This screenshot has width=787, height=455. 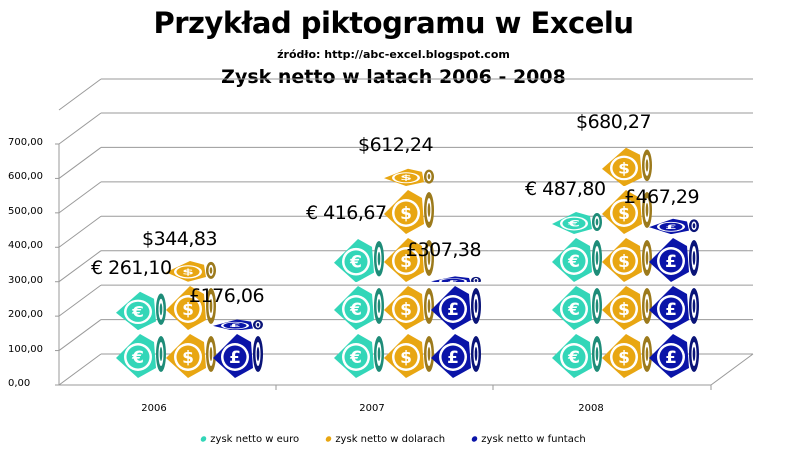 What do you see at coordinates (662, 197) in the screenshot?
I see `data-label-pound-2008: £467,29` at bounding box center [662, 197].